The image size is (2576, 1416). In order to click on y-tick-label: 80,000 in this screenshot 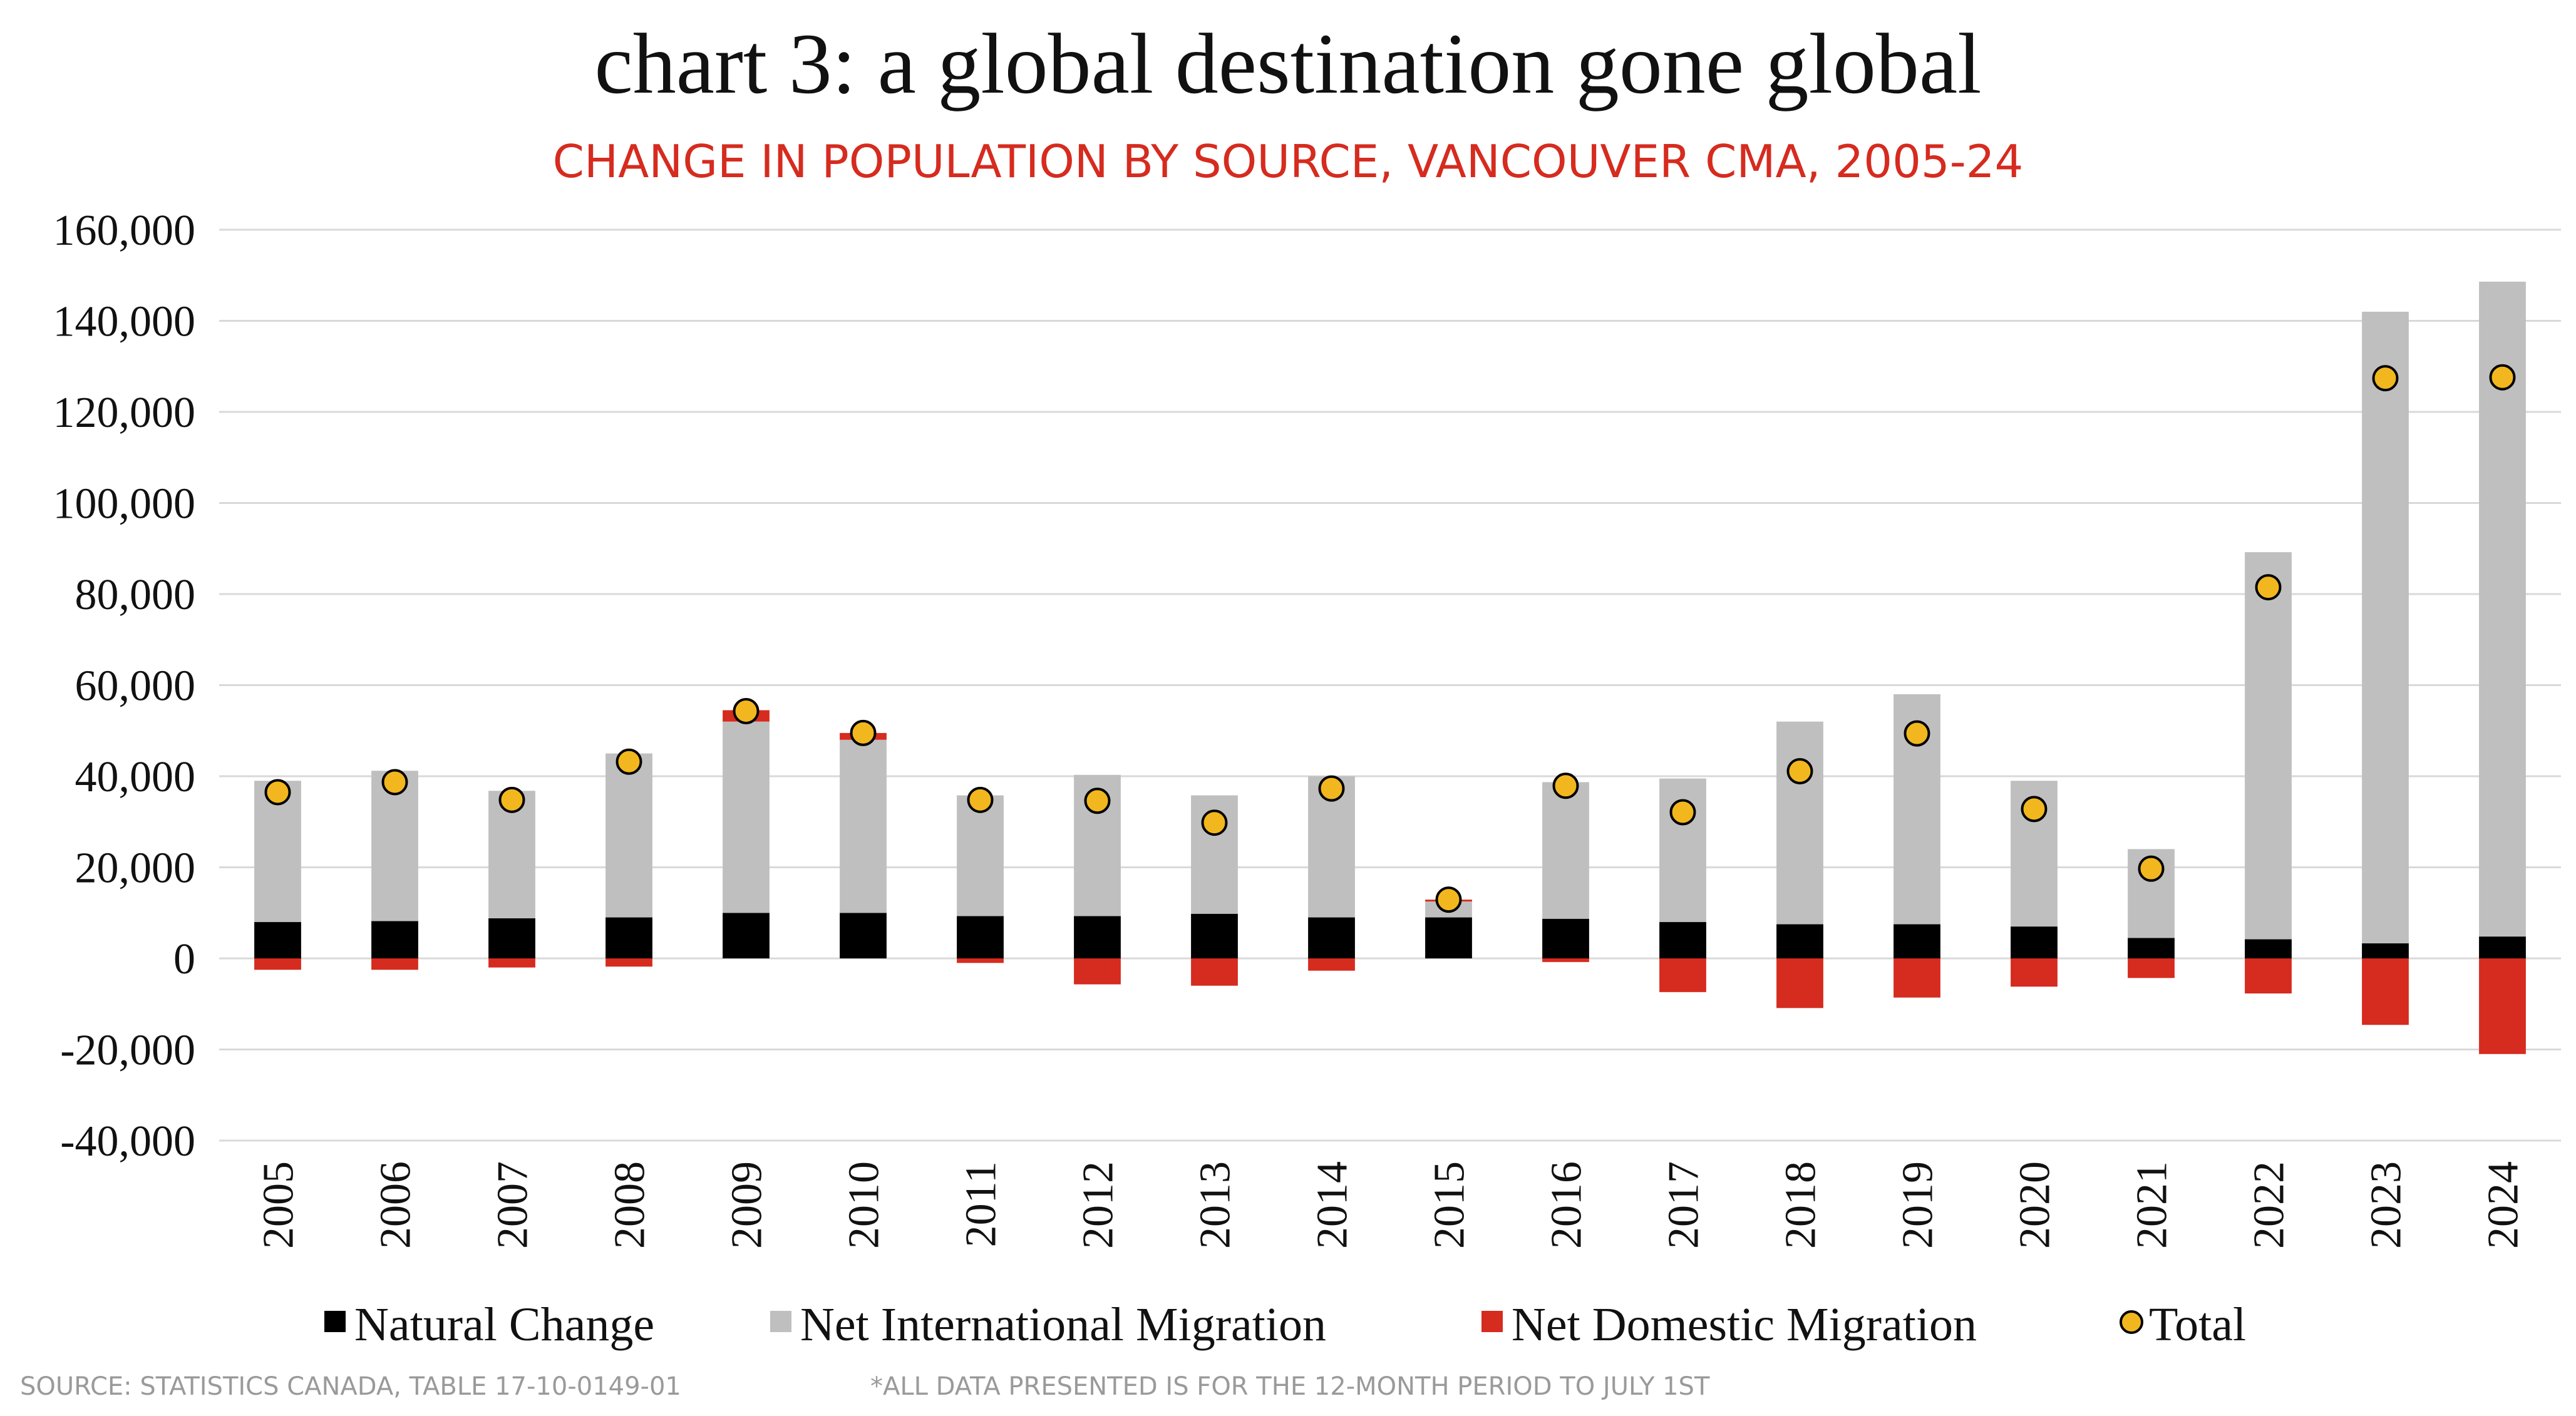, I will do `click(135, 595)`.